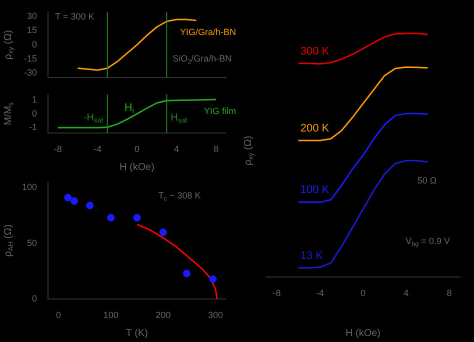 Image resolution: width=474 pixels, height=342 pixels. What do you see at coordinates (34, 99) in the screenshot?
I see `y-tick-label: 1` at bounding box center [34, 99].